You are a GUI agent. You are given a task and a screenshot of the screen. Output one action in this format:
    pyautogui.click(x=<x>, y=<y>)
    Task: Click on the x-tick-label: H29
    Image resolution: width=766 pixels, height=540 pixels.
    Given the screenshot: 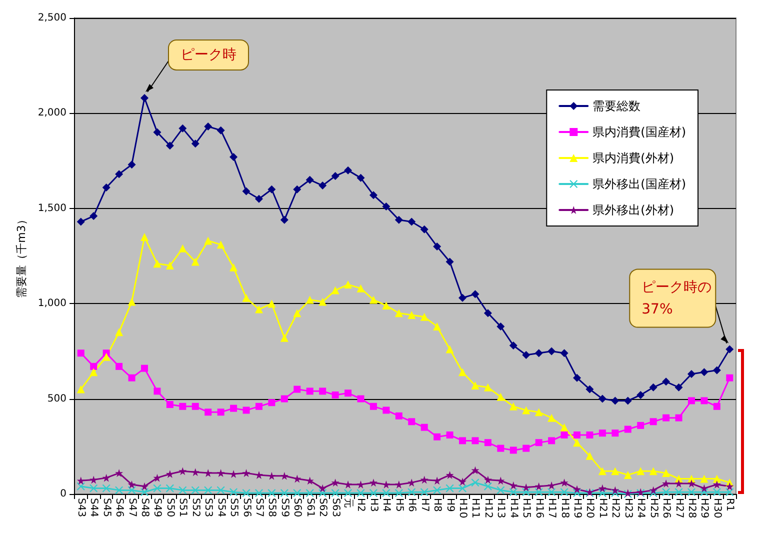 What is the action you would take?
    pyautogui.click(x=704, y=508)
    